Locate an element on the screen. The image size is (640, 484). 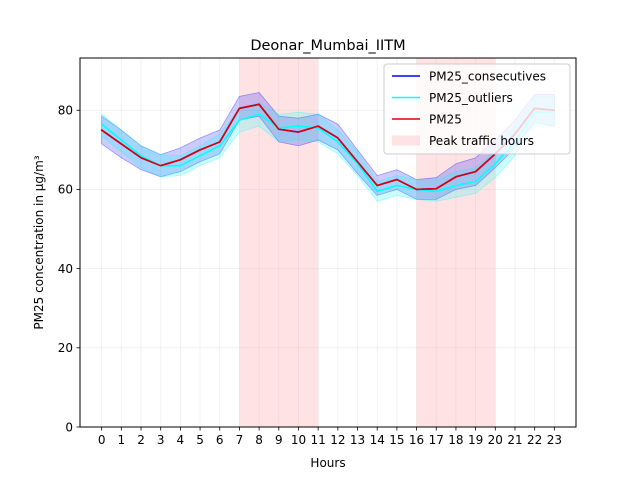
series-lines is located at coordinates (328, 148).